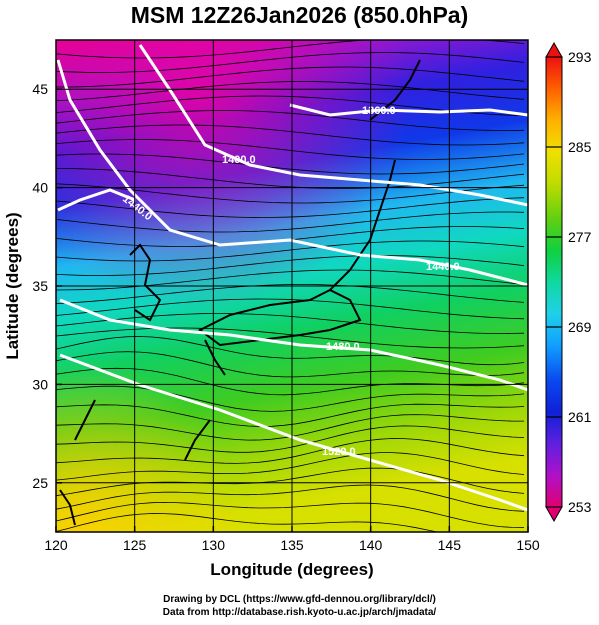 The image size is (599, 625). Describe the element at coordinates (379, 111) in the screenshot. I see `contour-label: 1360.0` at that location.